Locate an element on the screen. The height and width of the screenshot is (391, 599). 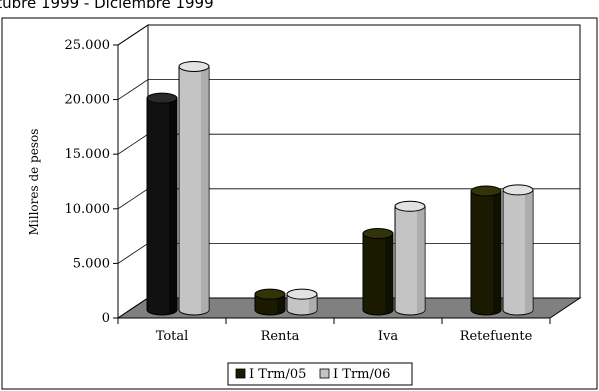
y-tick-label: 10.000 is located at coordinates (88, 209).